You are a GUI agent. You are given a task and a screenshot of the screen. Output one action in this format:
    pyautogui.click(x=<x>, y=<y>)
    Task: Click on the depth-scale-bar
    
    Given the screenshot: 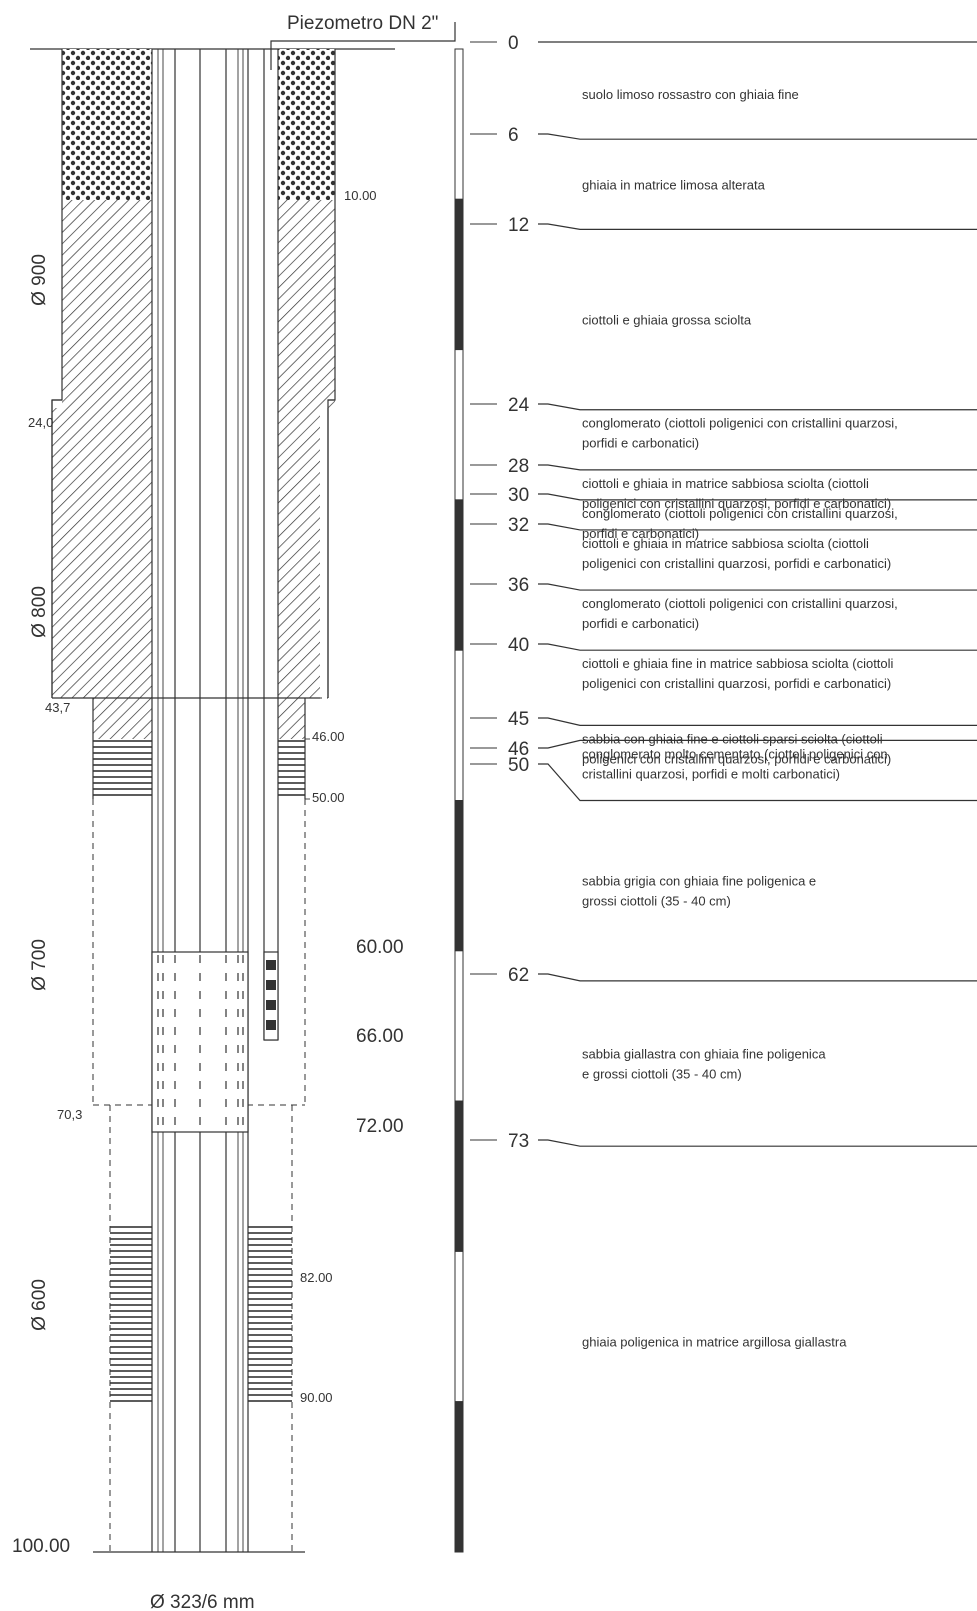 What is the action you would take?
    pyautogui.click(x=459, y=800)
    